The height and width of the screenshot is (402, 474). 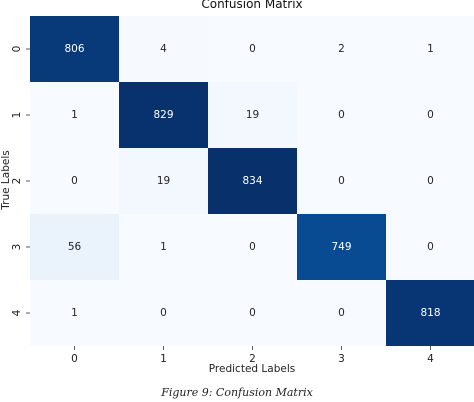 What do you see at coordinates (341, 359) in the screenshot?
I see `x-tick-label: 3` at bounding box center [341, 359].